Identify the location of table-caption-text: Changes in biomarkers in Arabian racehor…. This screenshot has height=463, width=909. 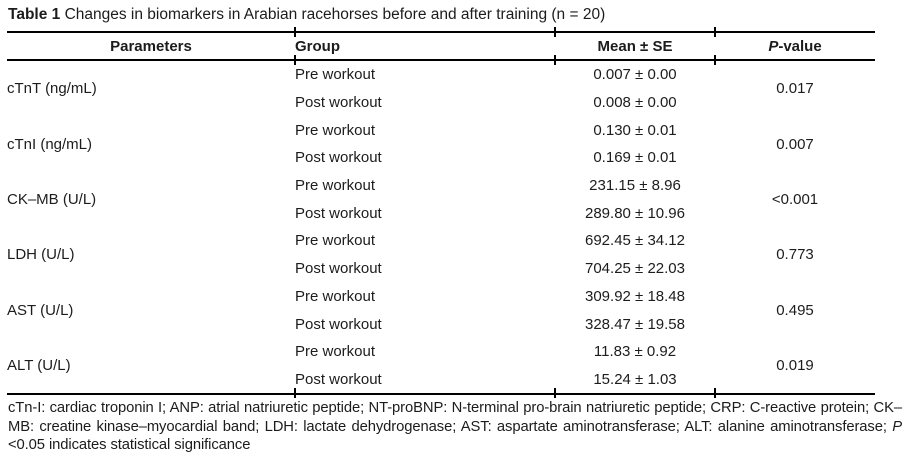
(333, 14).